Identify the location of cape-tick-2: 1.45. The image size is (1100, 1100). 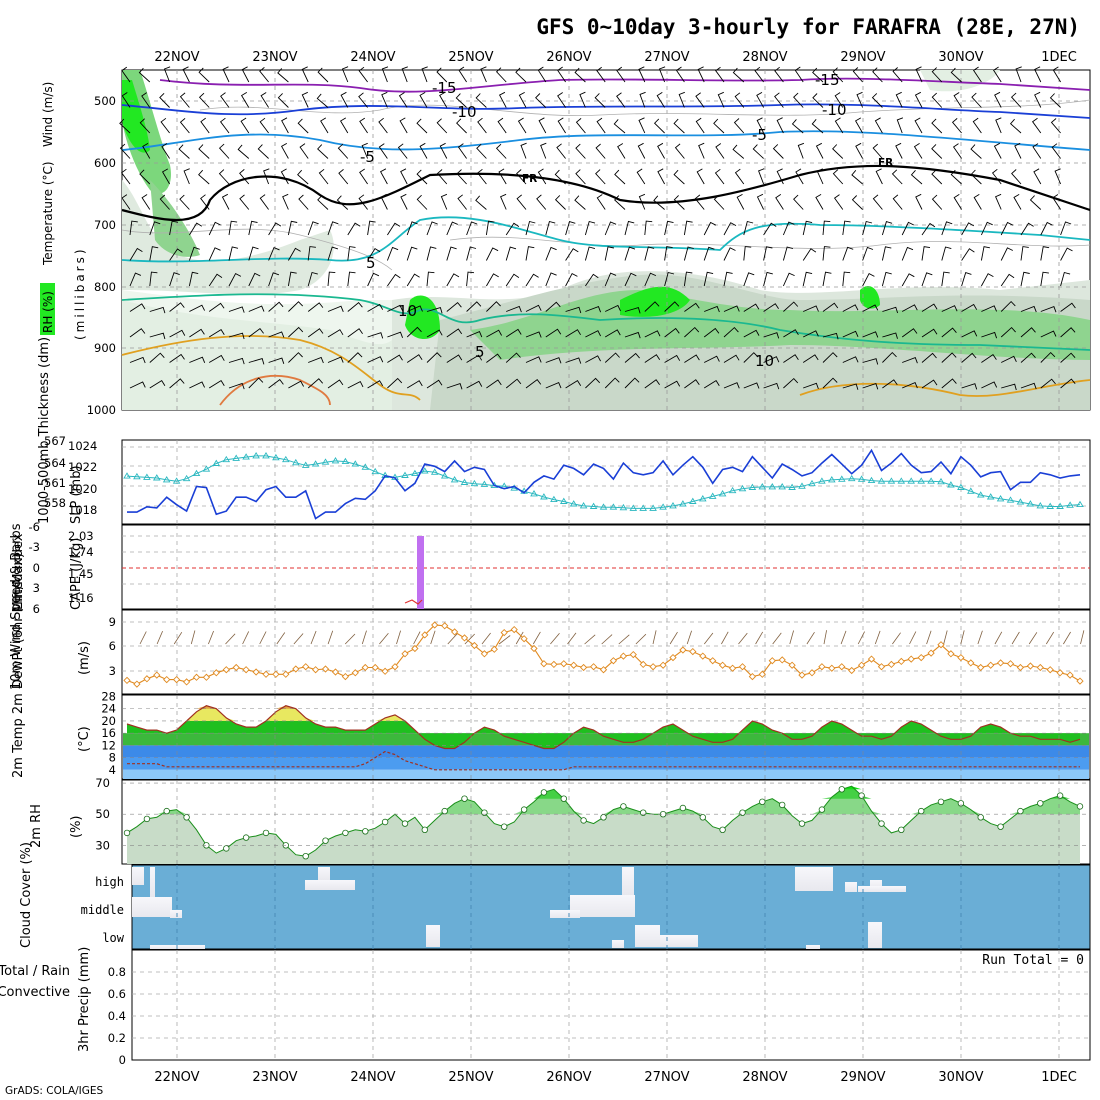
(81, 574).